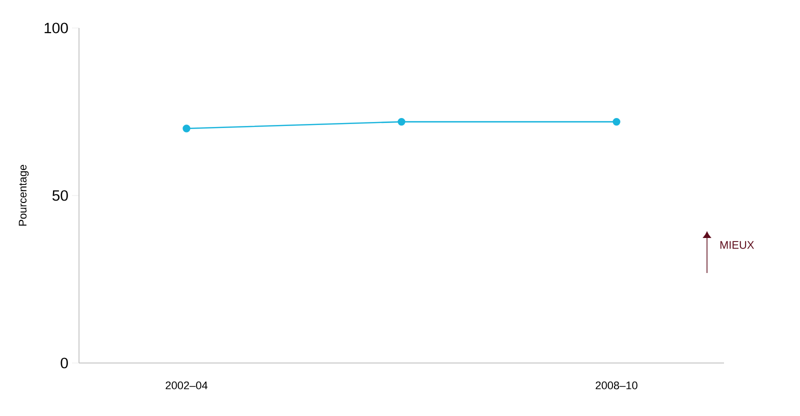 This screenshot has width=800, height=416. I want to click on y-tick-label: 50, so click(60, 195).